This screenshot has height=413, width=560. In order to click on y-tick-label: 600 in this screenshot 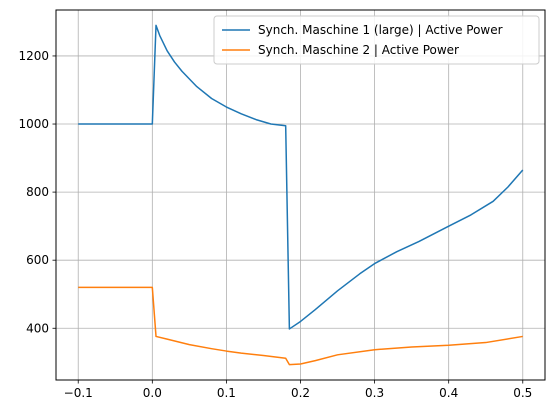, I will do `click(37, 260)`.